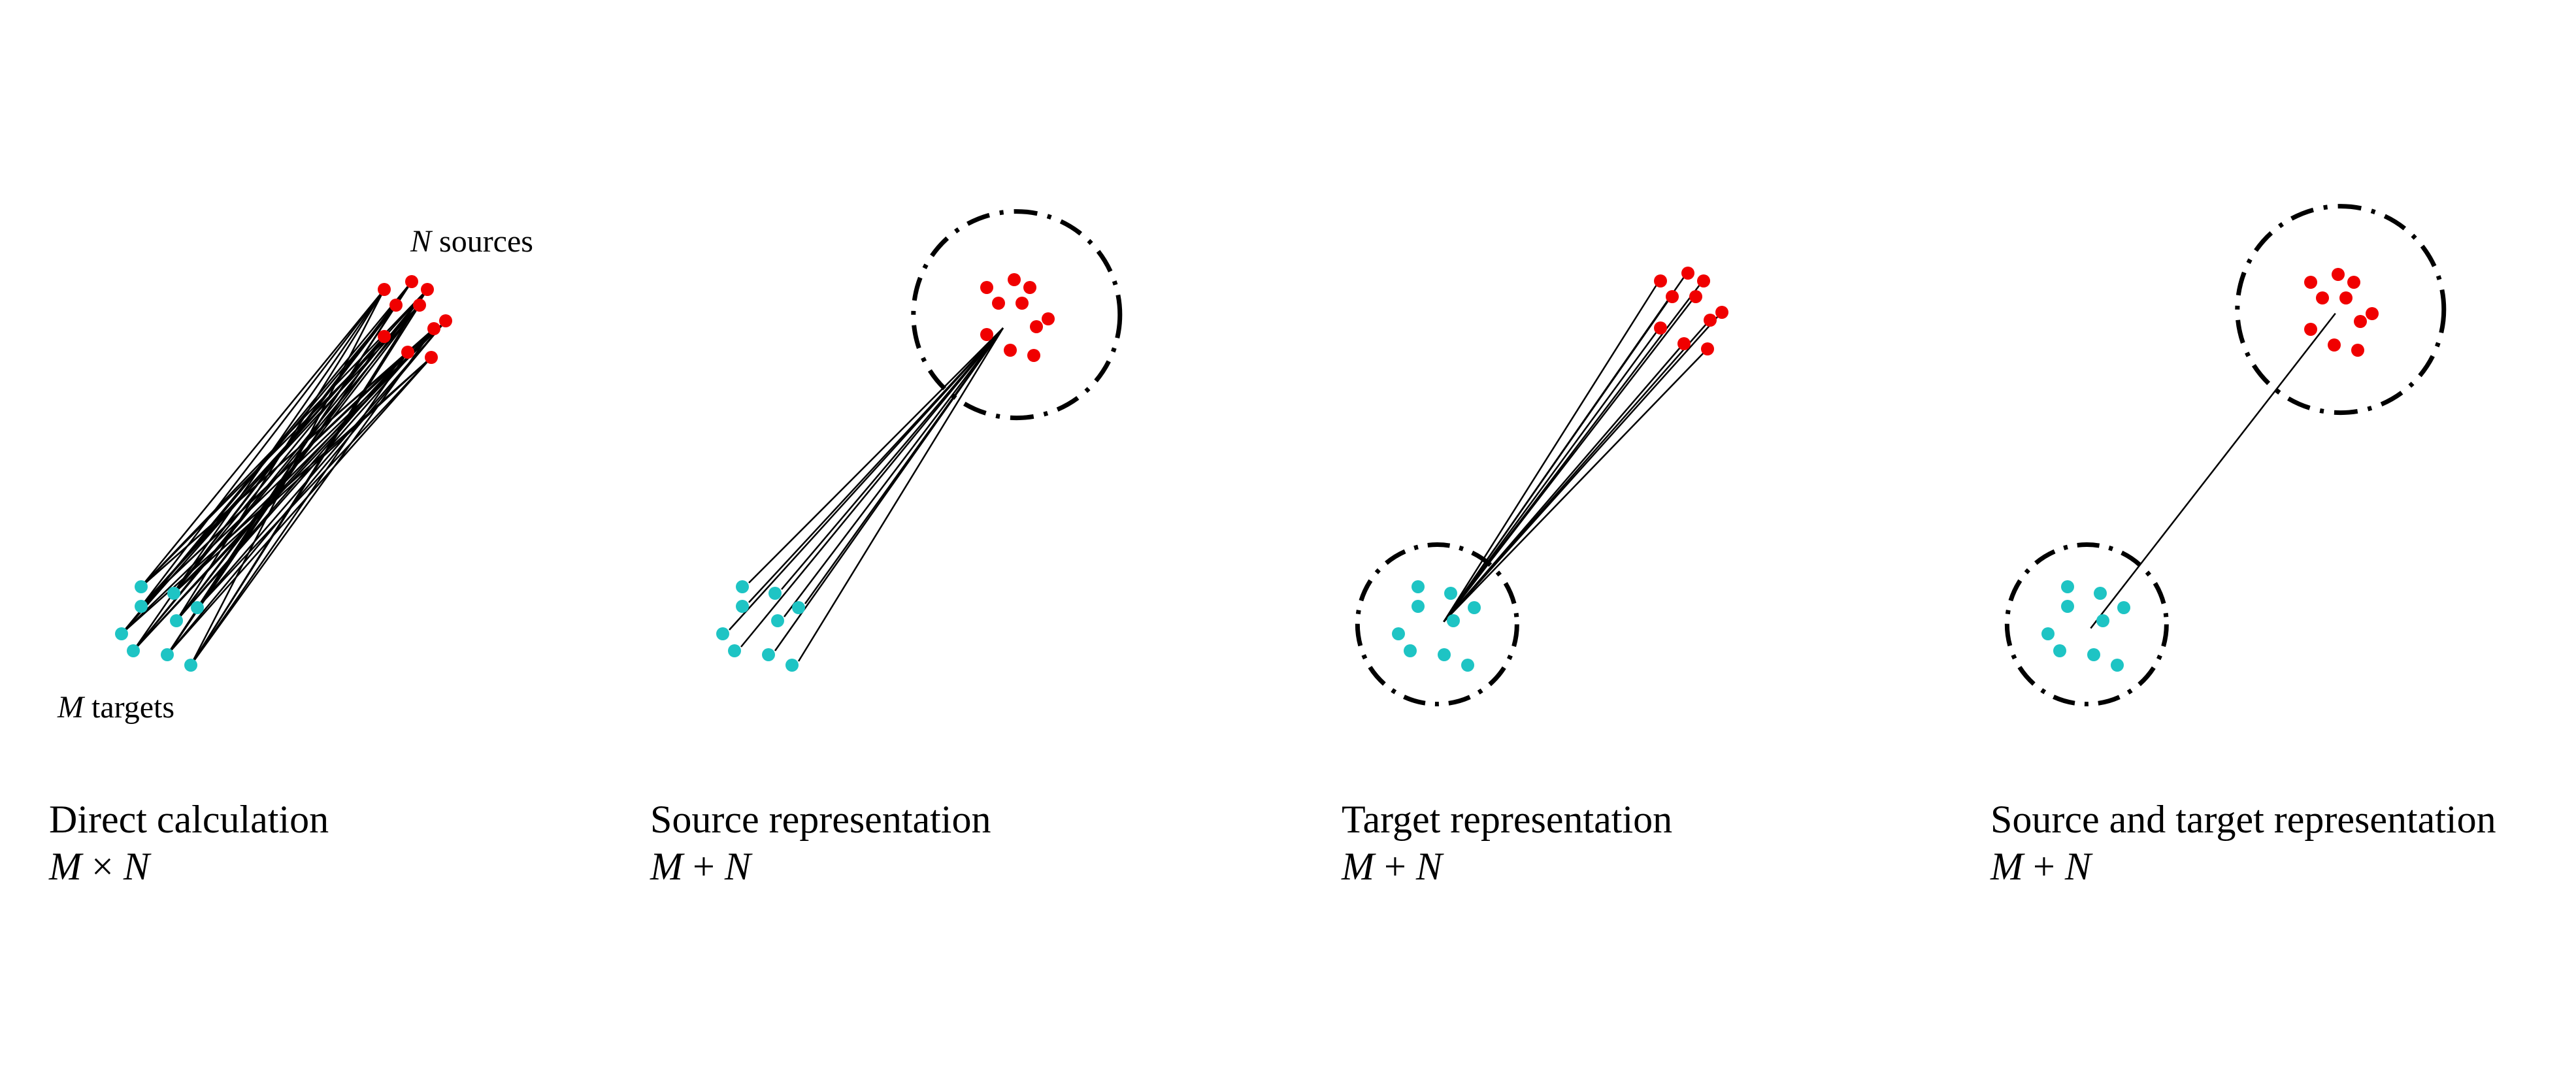 The width and height of the screenshot is (2576, 1067). What do you see at coordinates (71, 707) in the screenshot?
I see `targets-variable: M` at bounding box center [71, 707].